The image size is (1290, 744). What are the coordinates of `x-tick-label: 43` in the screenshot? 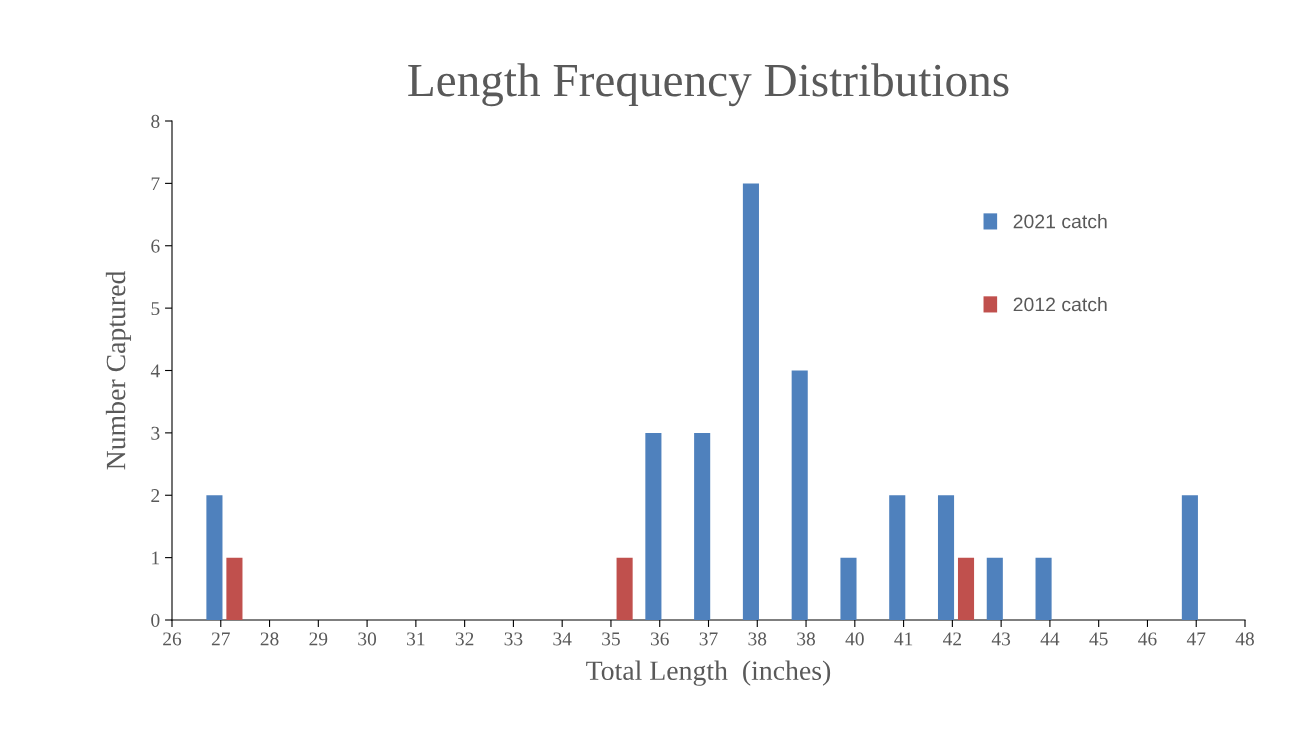 It's located at (1001, 639).